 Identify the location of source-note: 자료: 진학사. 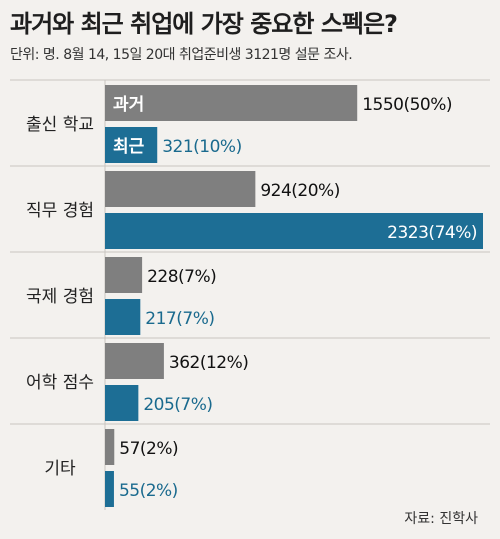
(441, 519).